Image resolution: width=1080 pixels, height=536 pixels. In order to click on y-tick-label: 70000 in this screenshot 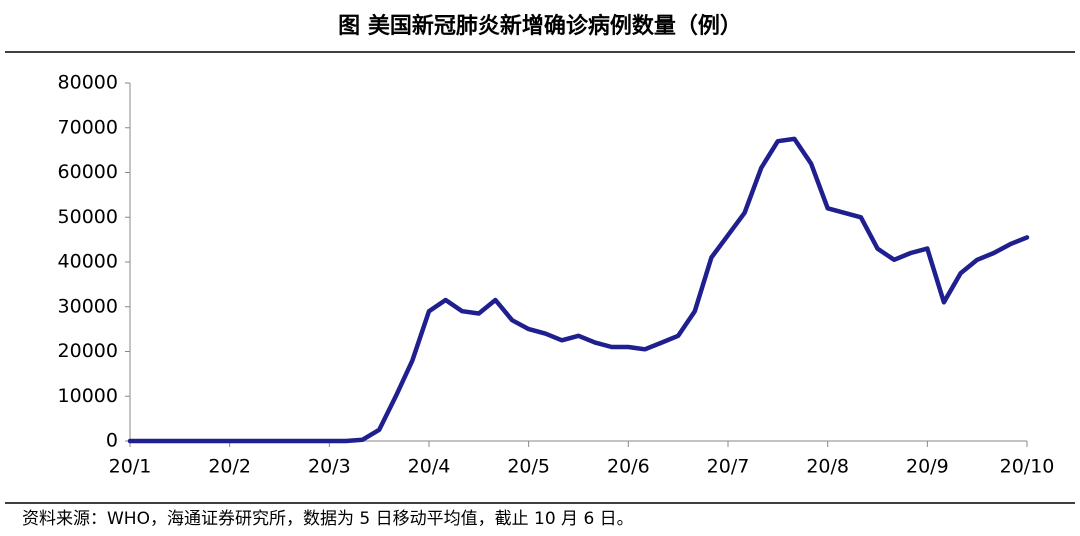, I will do `click(88, 127)`.